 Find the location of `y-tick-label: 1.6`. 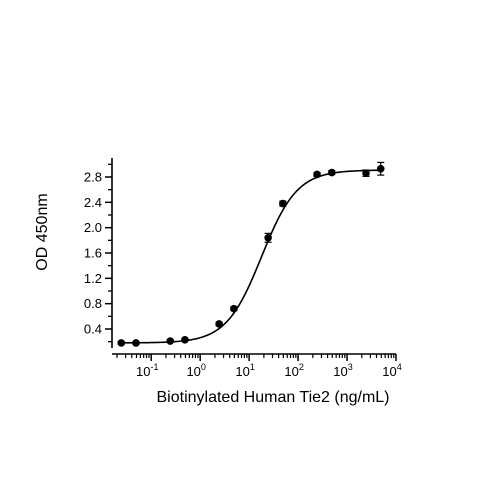

y-tick-label: 1.6 is located at coordinates (93, 253).